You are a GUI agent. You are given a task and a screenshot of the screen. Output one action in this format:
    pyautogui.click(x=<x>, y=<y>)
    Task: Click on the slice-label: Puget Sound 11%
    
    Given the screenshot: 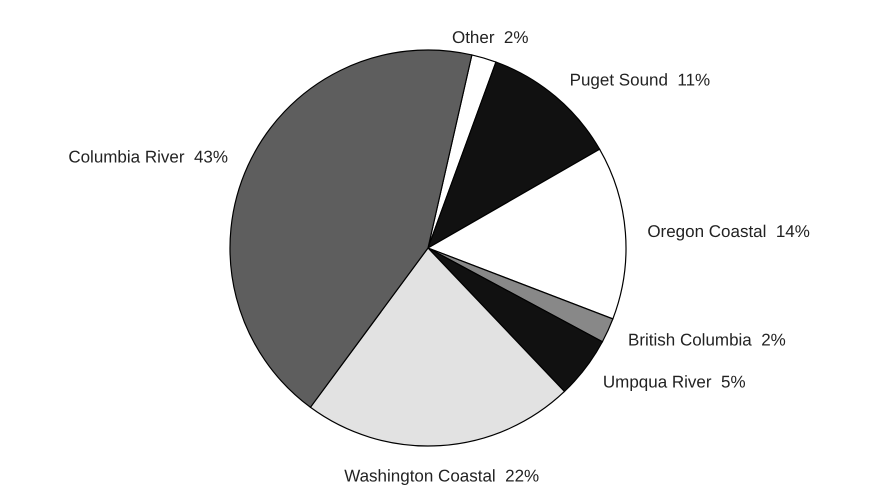 What is the action you would take?
    pyautogui.click(x=640, y=80)
    